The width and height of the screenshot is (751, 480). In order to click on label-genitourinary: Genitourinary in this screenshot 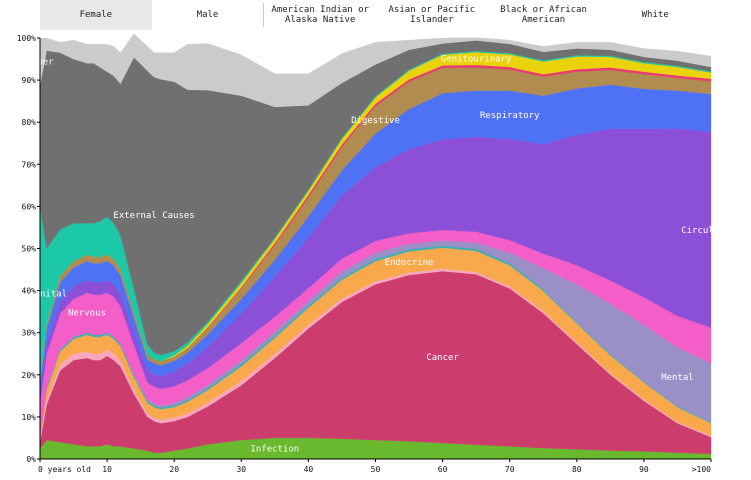, I will do `click(476, 60)`.